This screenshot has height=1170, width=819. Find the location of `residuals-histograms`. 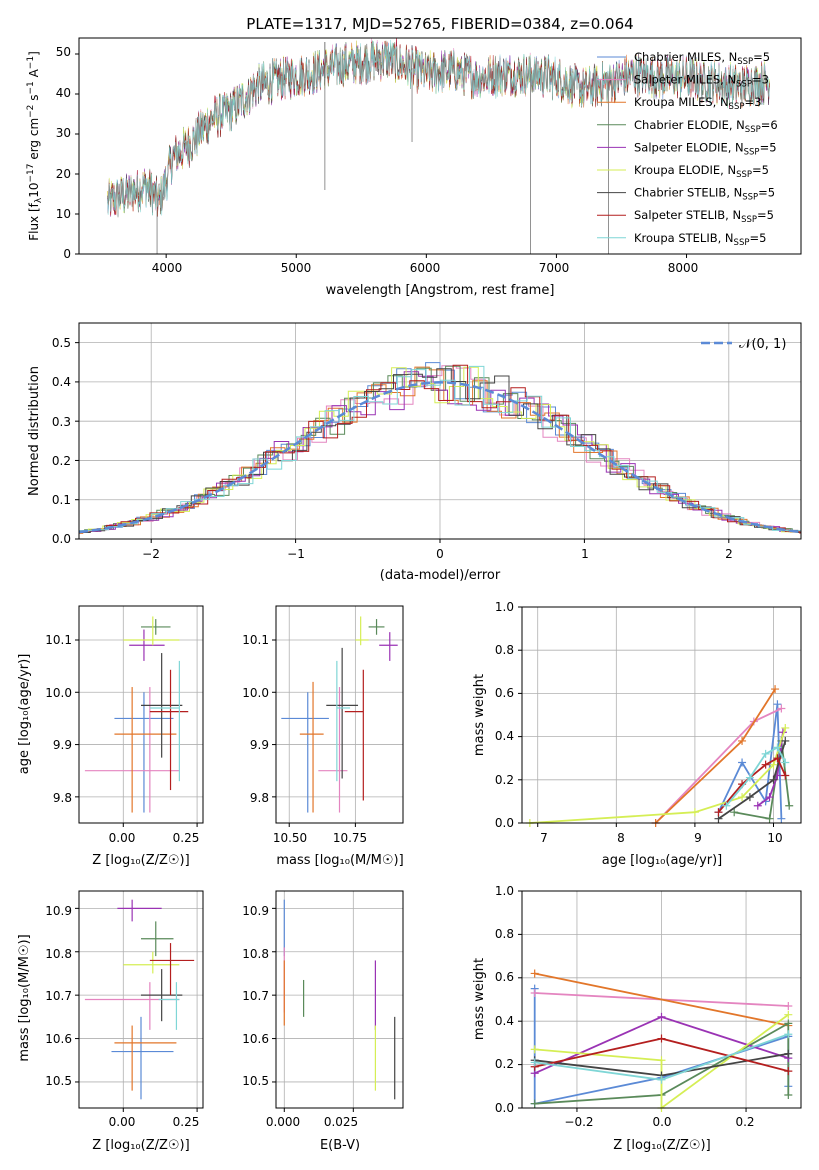

residuals-histograms is located at coordinates (439, 450).